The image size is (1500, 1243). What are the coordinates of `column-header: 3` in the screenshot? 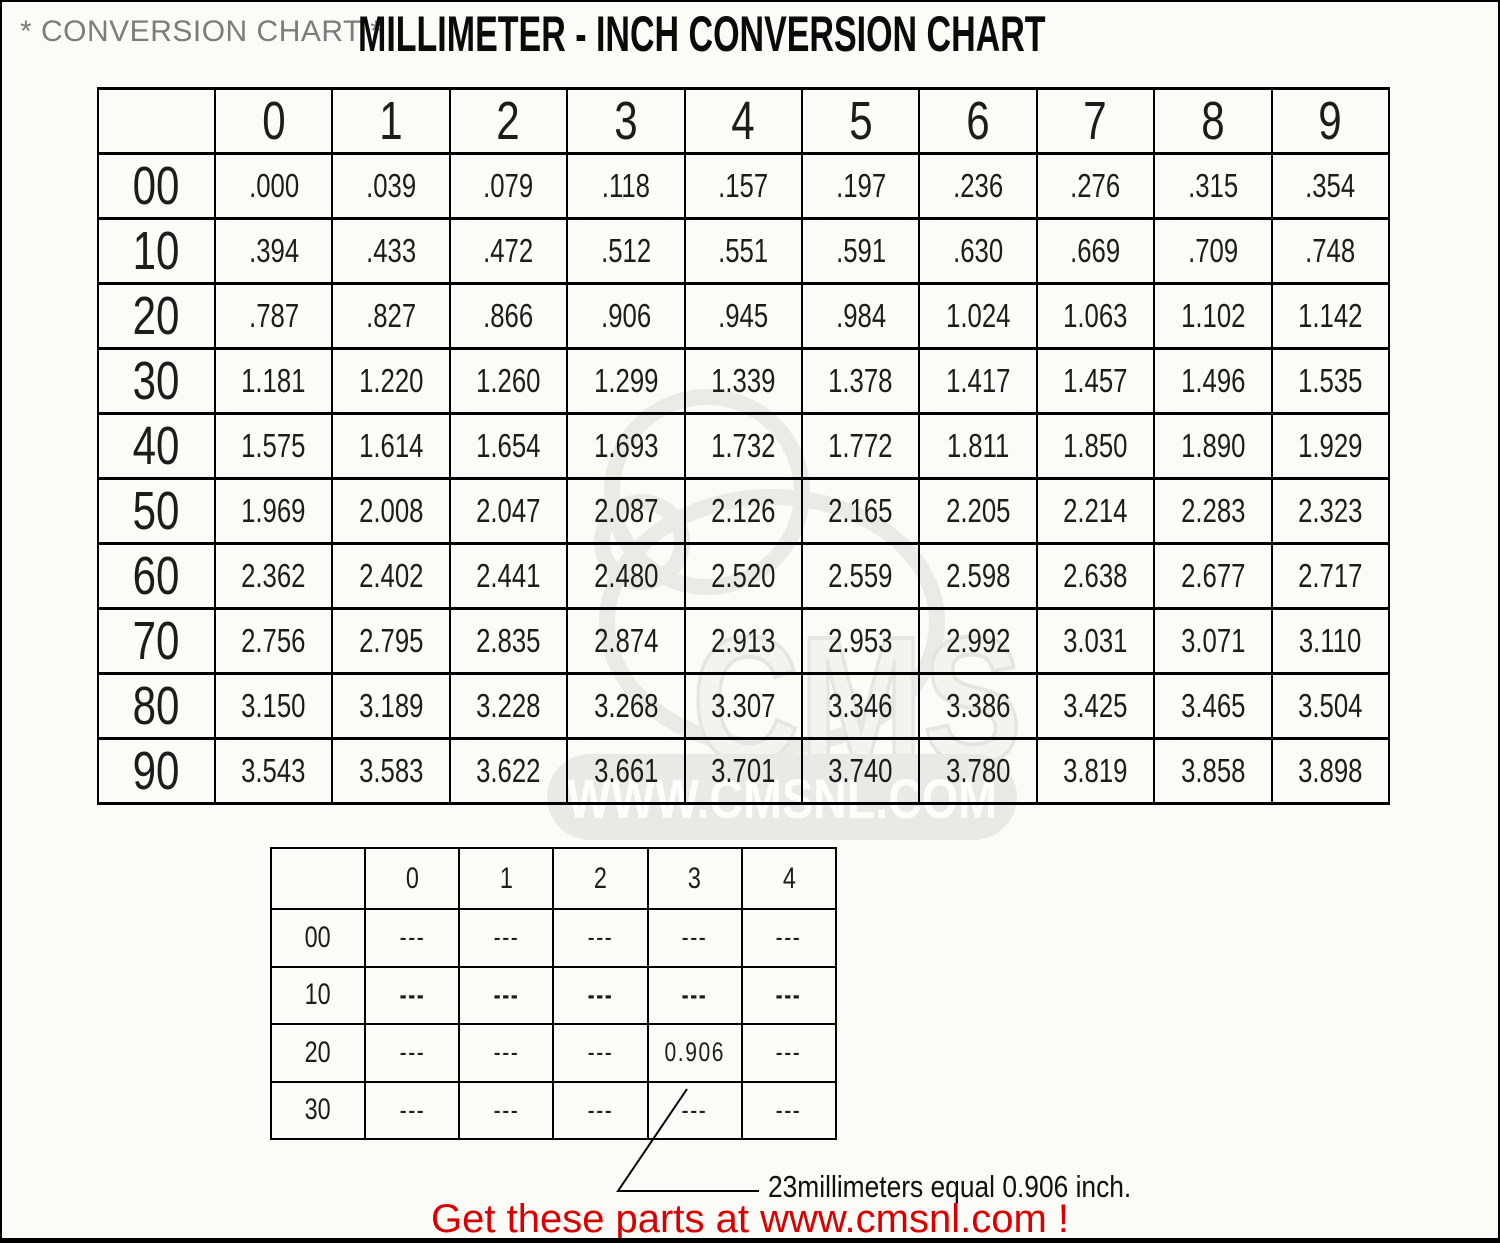 It's located at (694, 878).